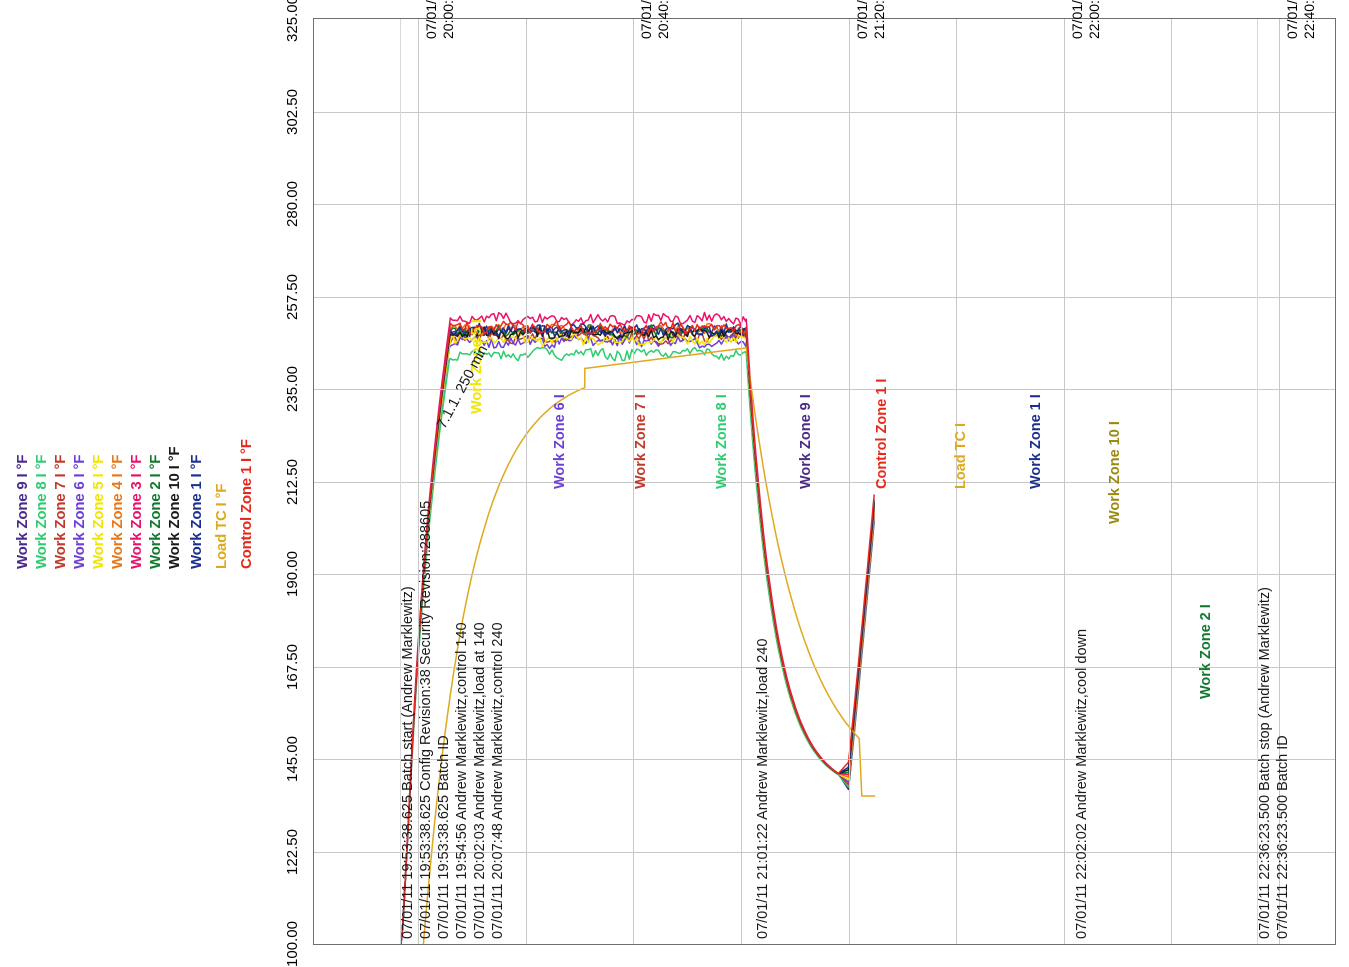 This screenshot has height=967, width=1349. Describe the element at coordinates (41, 511) in the screenshot. I see `legend-item-label: Work Zone 8 I °F` at that location.